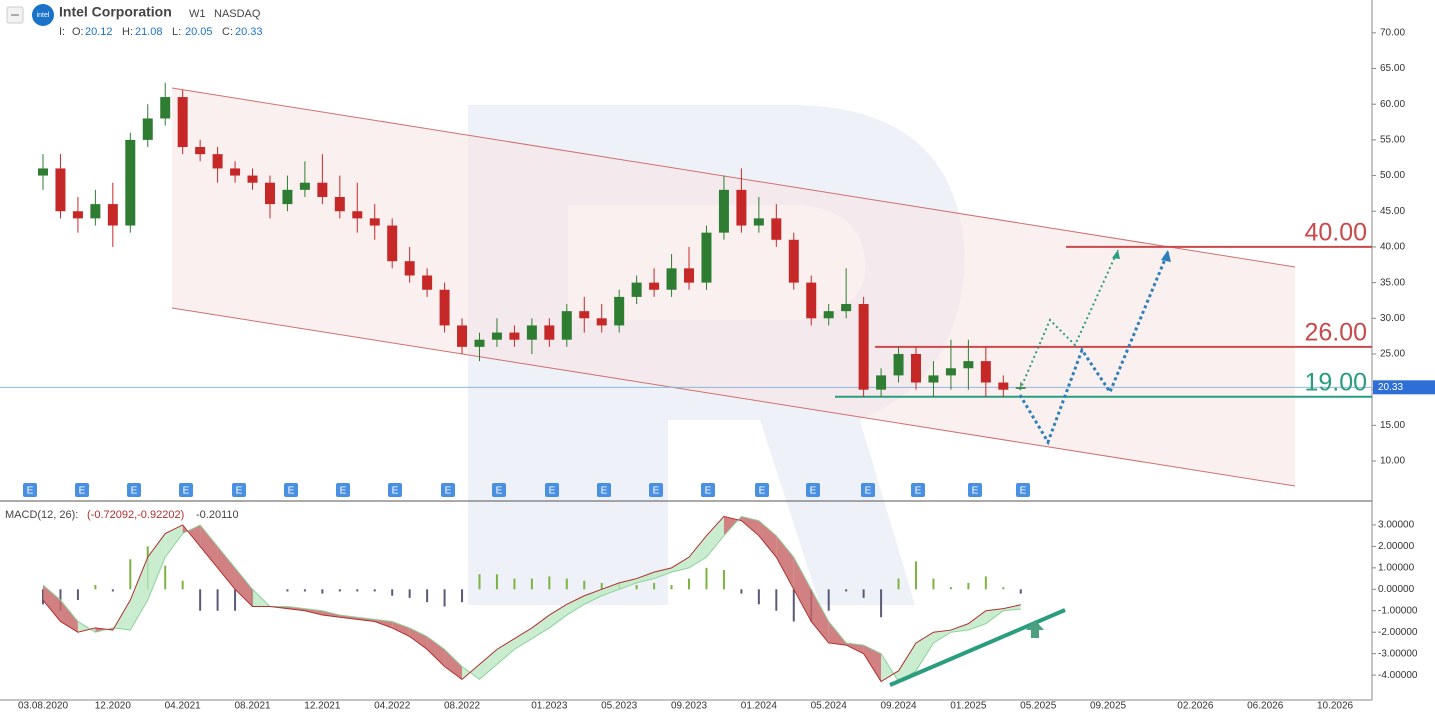 This screenshot has width=1435, height=718. What do you see at coordinates (619, 706) in the screenshot?
I see `x-tick-label: 05.2023` at bounding box center [619, 706].